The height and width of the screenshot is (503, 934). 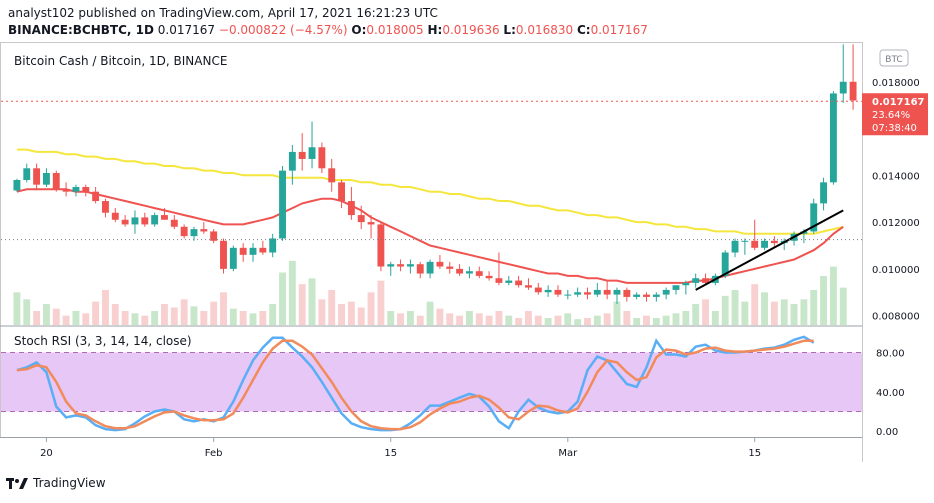 I want to click on low-value: 0.016830, so click(x=544, y=30).